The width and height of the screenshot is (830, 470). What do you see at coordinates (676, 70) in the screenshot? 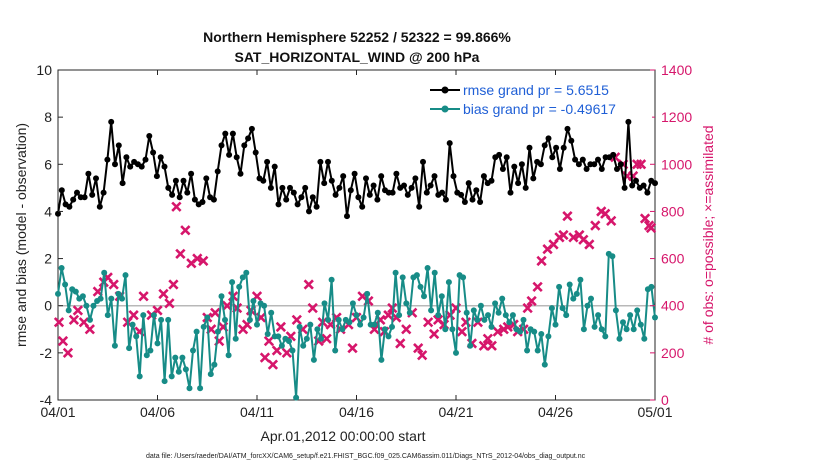
I see `y2-tick-label: 1400` at bounding box center [676, 70].